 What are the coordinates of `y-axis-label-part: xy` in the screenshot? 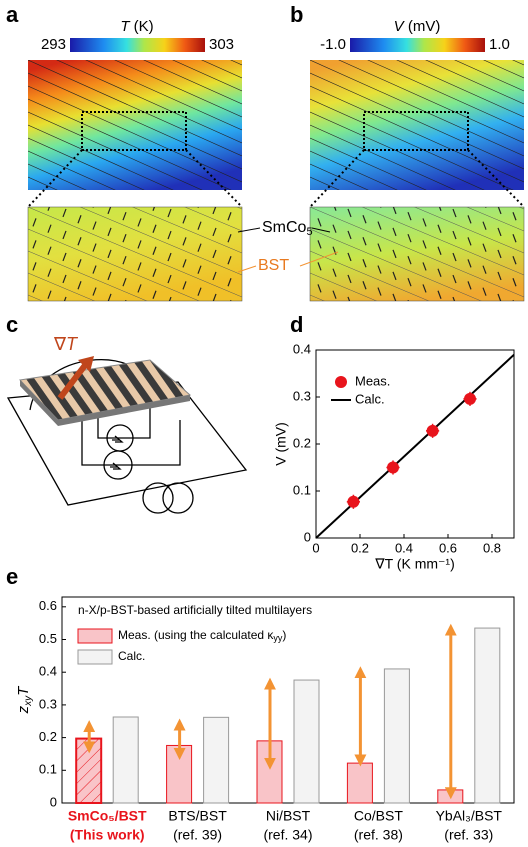 It's located at (28, 701).